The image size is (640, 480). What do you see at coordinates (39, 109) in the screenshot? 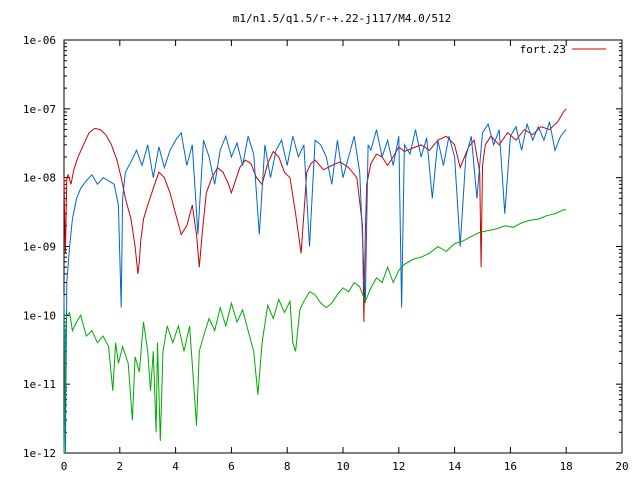
I see `y-tick-label: 1e-07` at bounding box center [39, 109].